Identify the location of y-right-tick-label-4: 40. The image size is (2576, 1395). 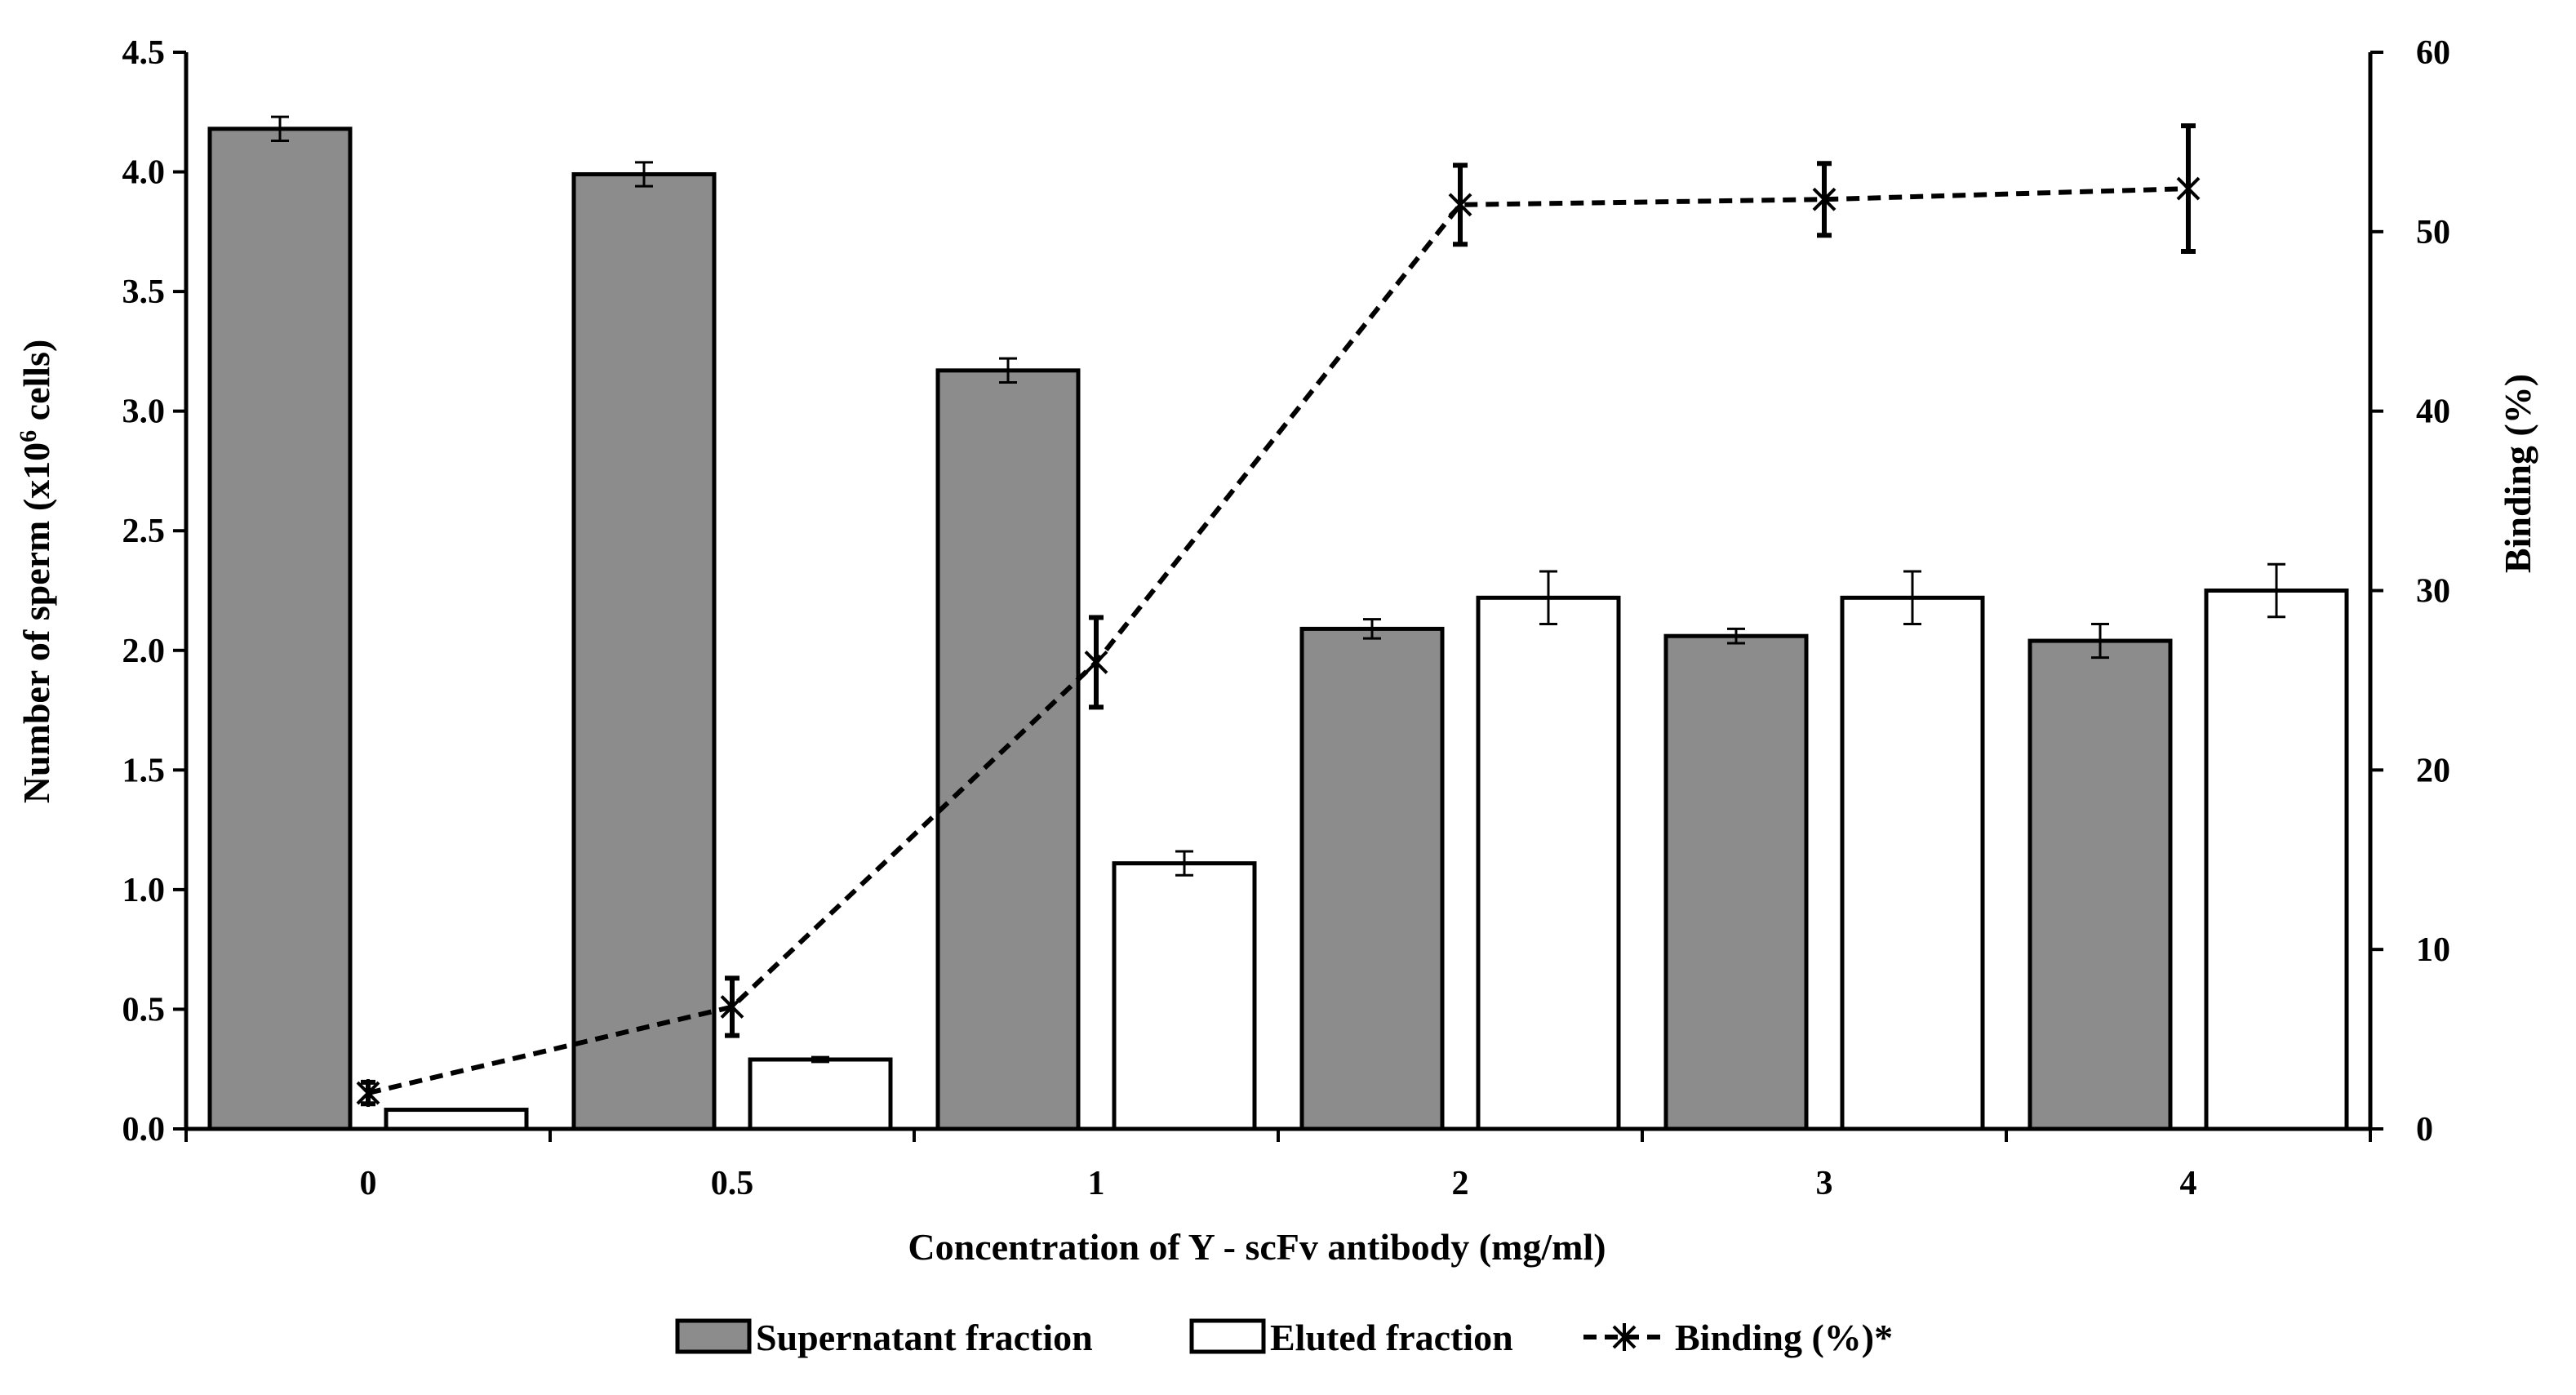
(2433, 412).